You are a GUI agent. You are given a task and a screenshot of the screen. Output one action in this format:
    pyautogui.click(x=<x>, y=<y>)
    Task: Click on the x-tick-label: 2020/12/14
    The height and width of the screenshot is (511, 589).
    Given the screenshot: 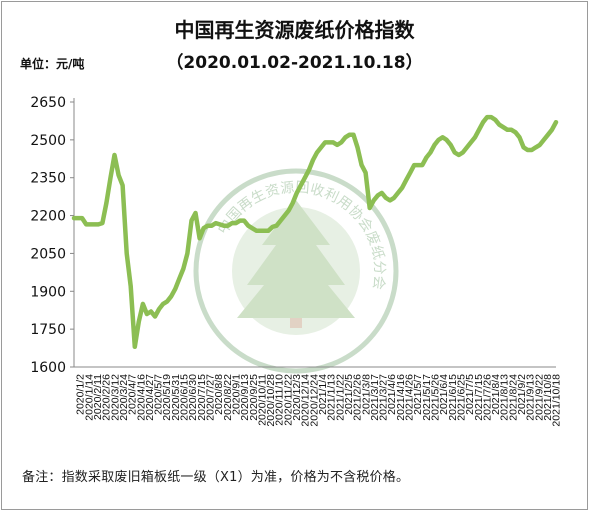 What is the action you would take?
    pyautogui.click(x=306, y=400)
    